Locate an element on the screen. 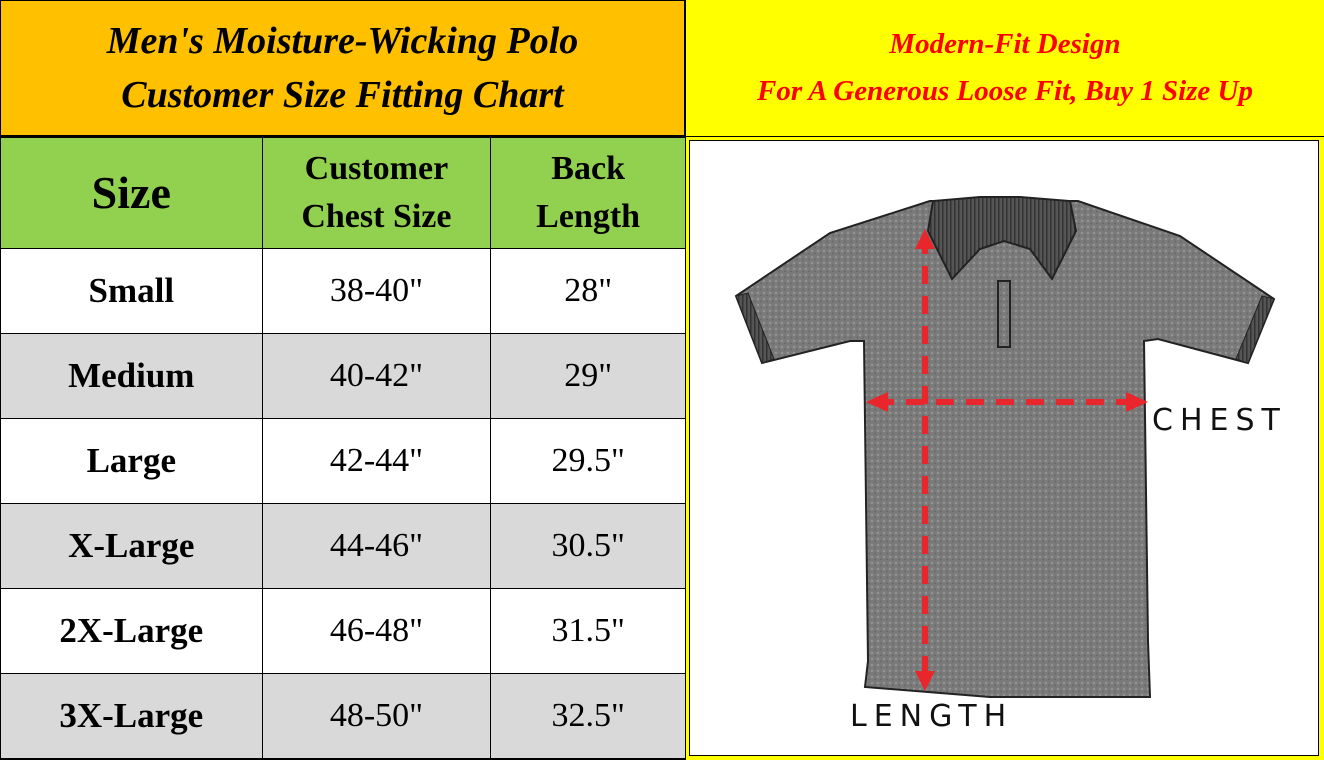  title-line-1: Men's Moisture-Wicking Polo is located at coordinates (342, 41).